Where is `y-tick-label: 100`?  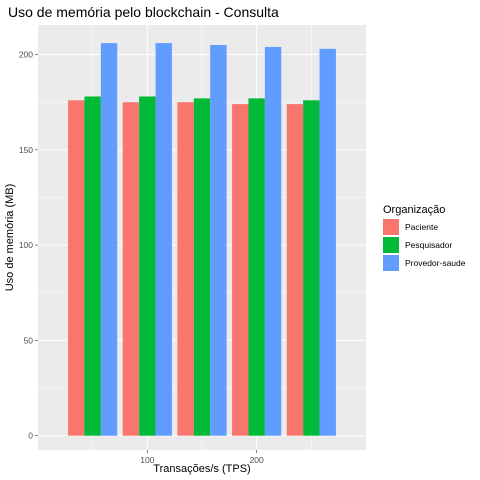 y-tick-label: 100 is located at coordinates (26, 245).